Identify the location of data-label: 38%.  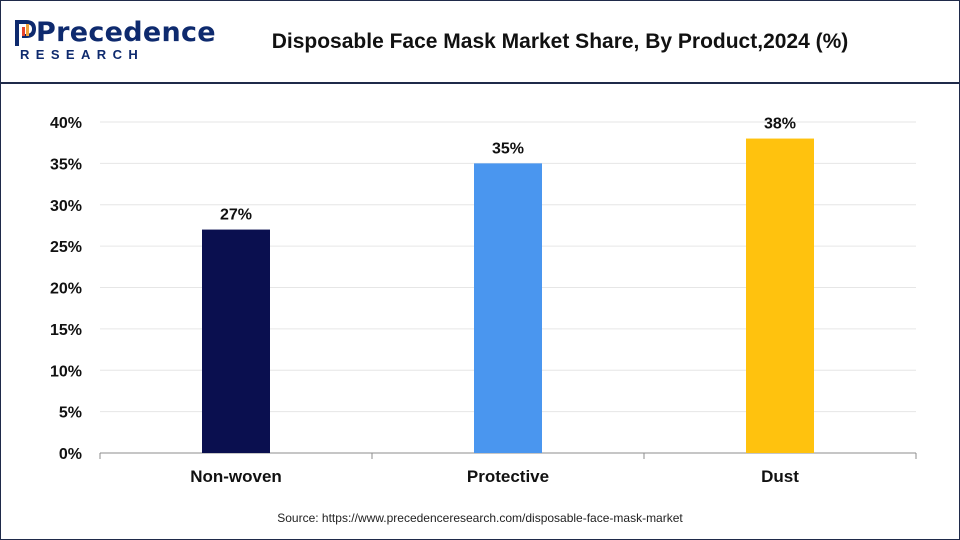
(780, 124).